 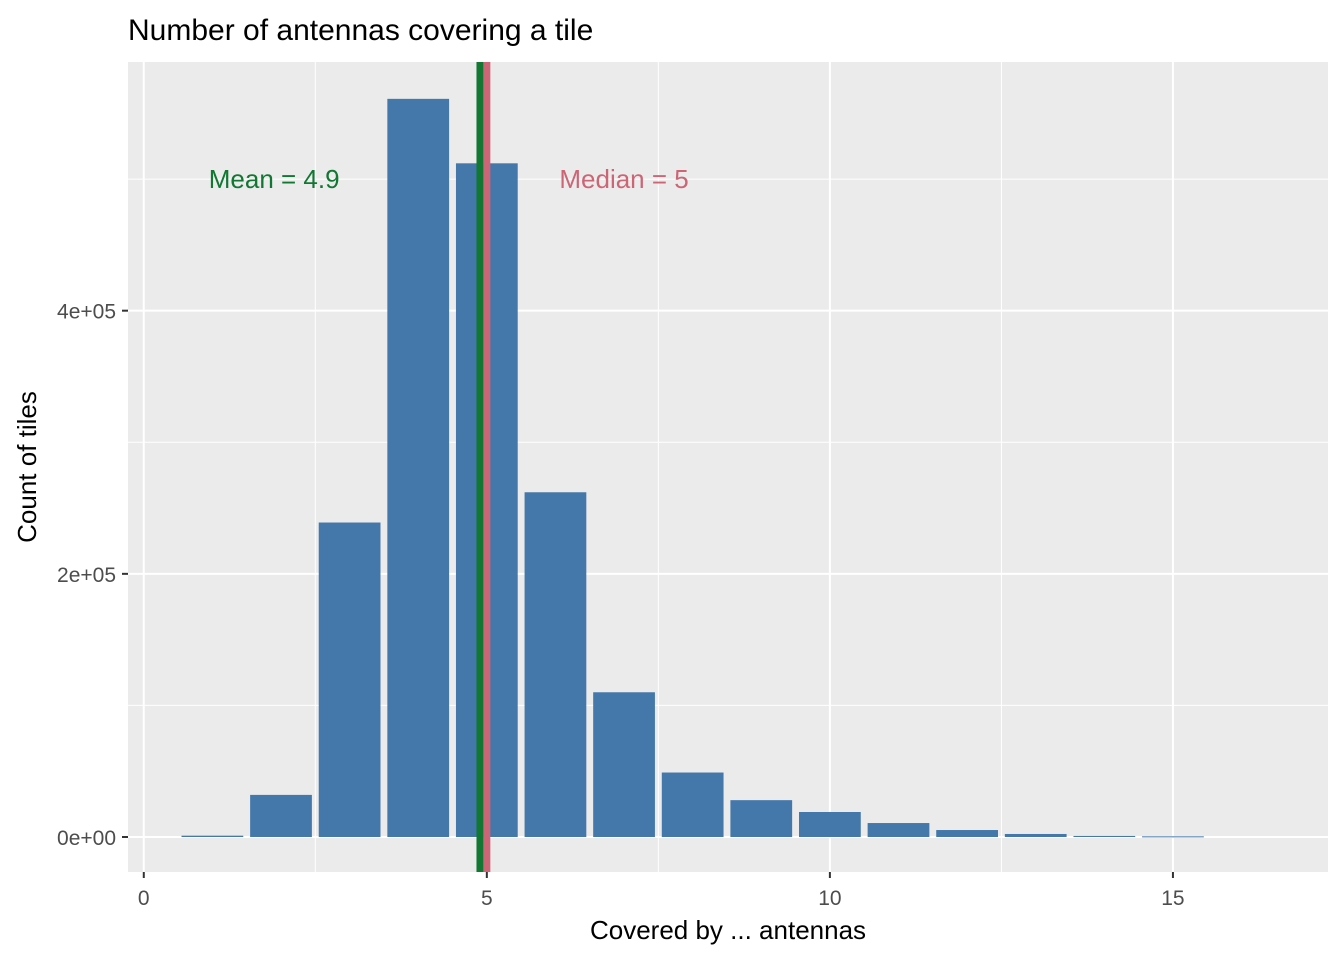 I want to click on y-tick-label: 2e+05, so click(x=86, y=575).